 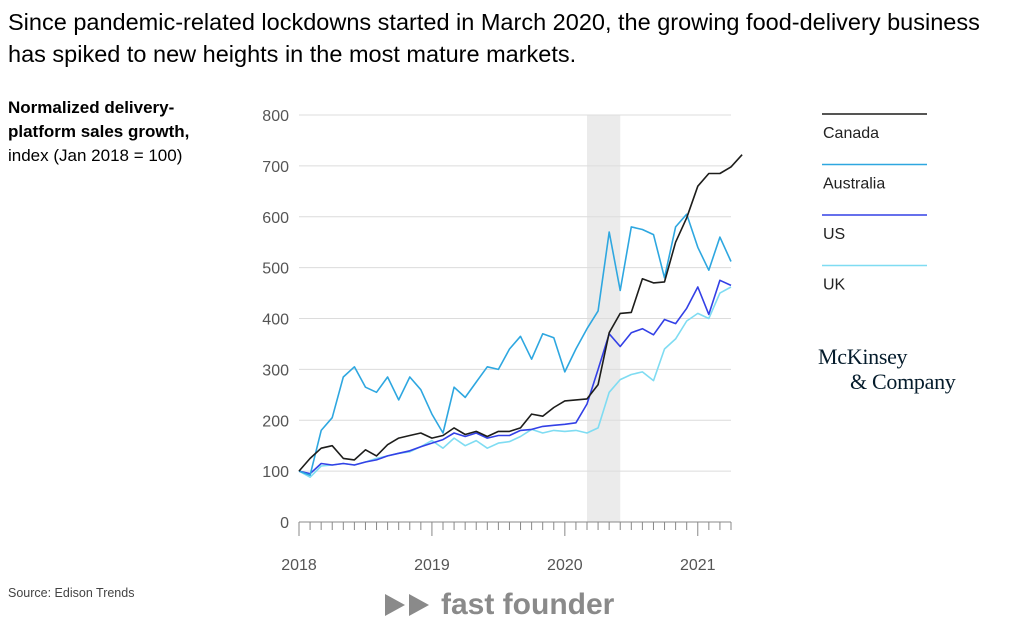 What do you see at coordinates (284, 523) in the screenshot?
I see `y-tick-label: 0` at bounding box center [284, 523].